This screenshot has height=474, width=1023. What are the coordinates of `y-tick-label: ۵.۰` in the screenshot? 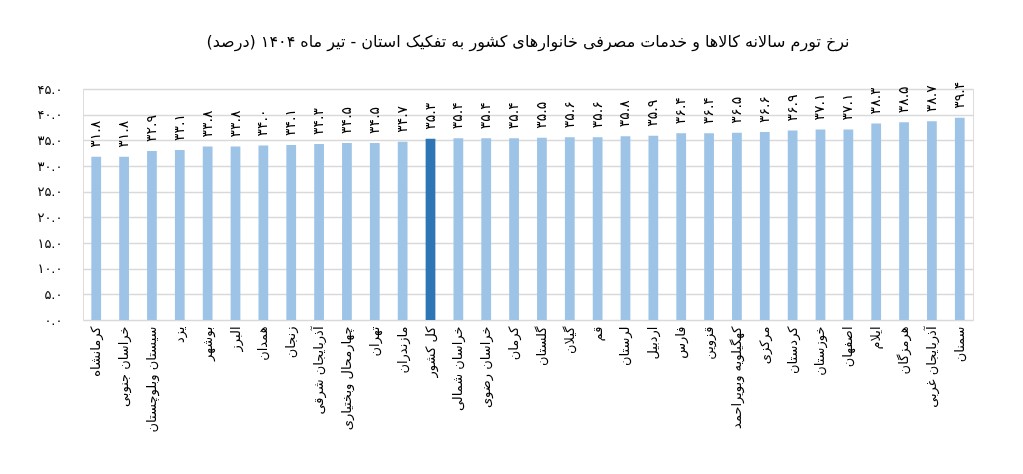 It's located at (53, 294).